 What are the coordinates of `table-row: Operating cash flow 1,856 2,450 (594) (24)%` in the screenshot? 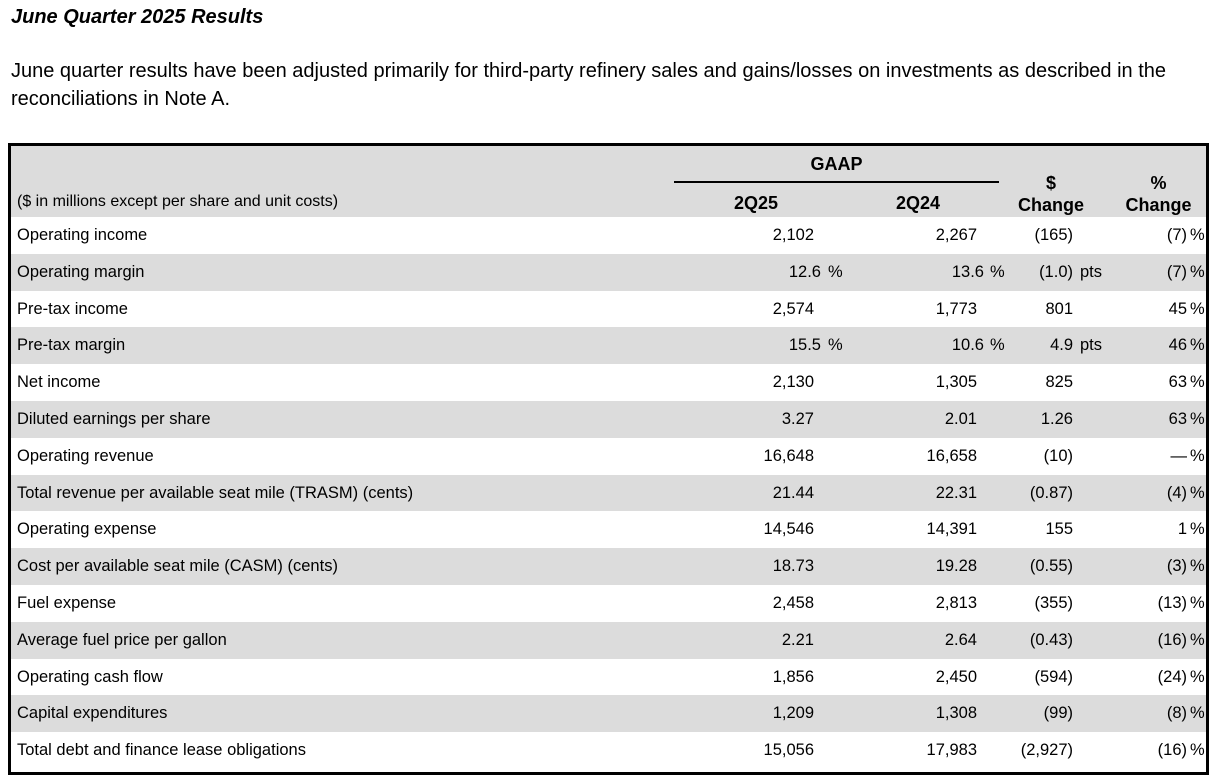 It's located at (608, 677).